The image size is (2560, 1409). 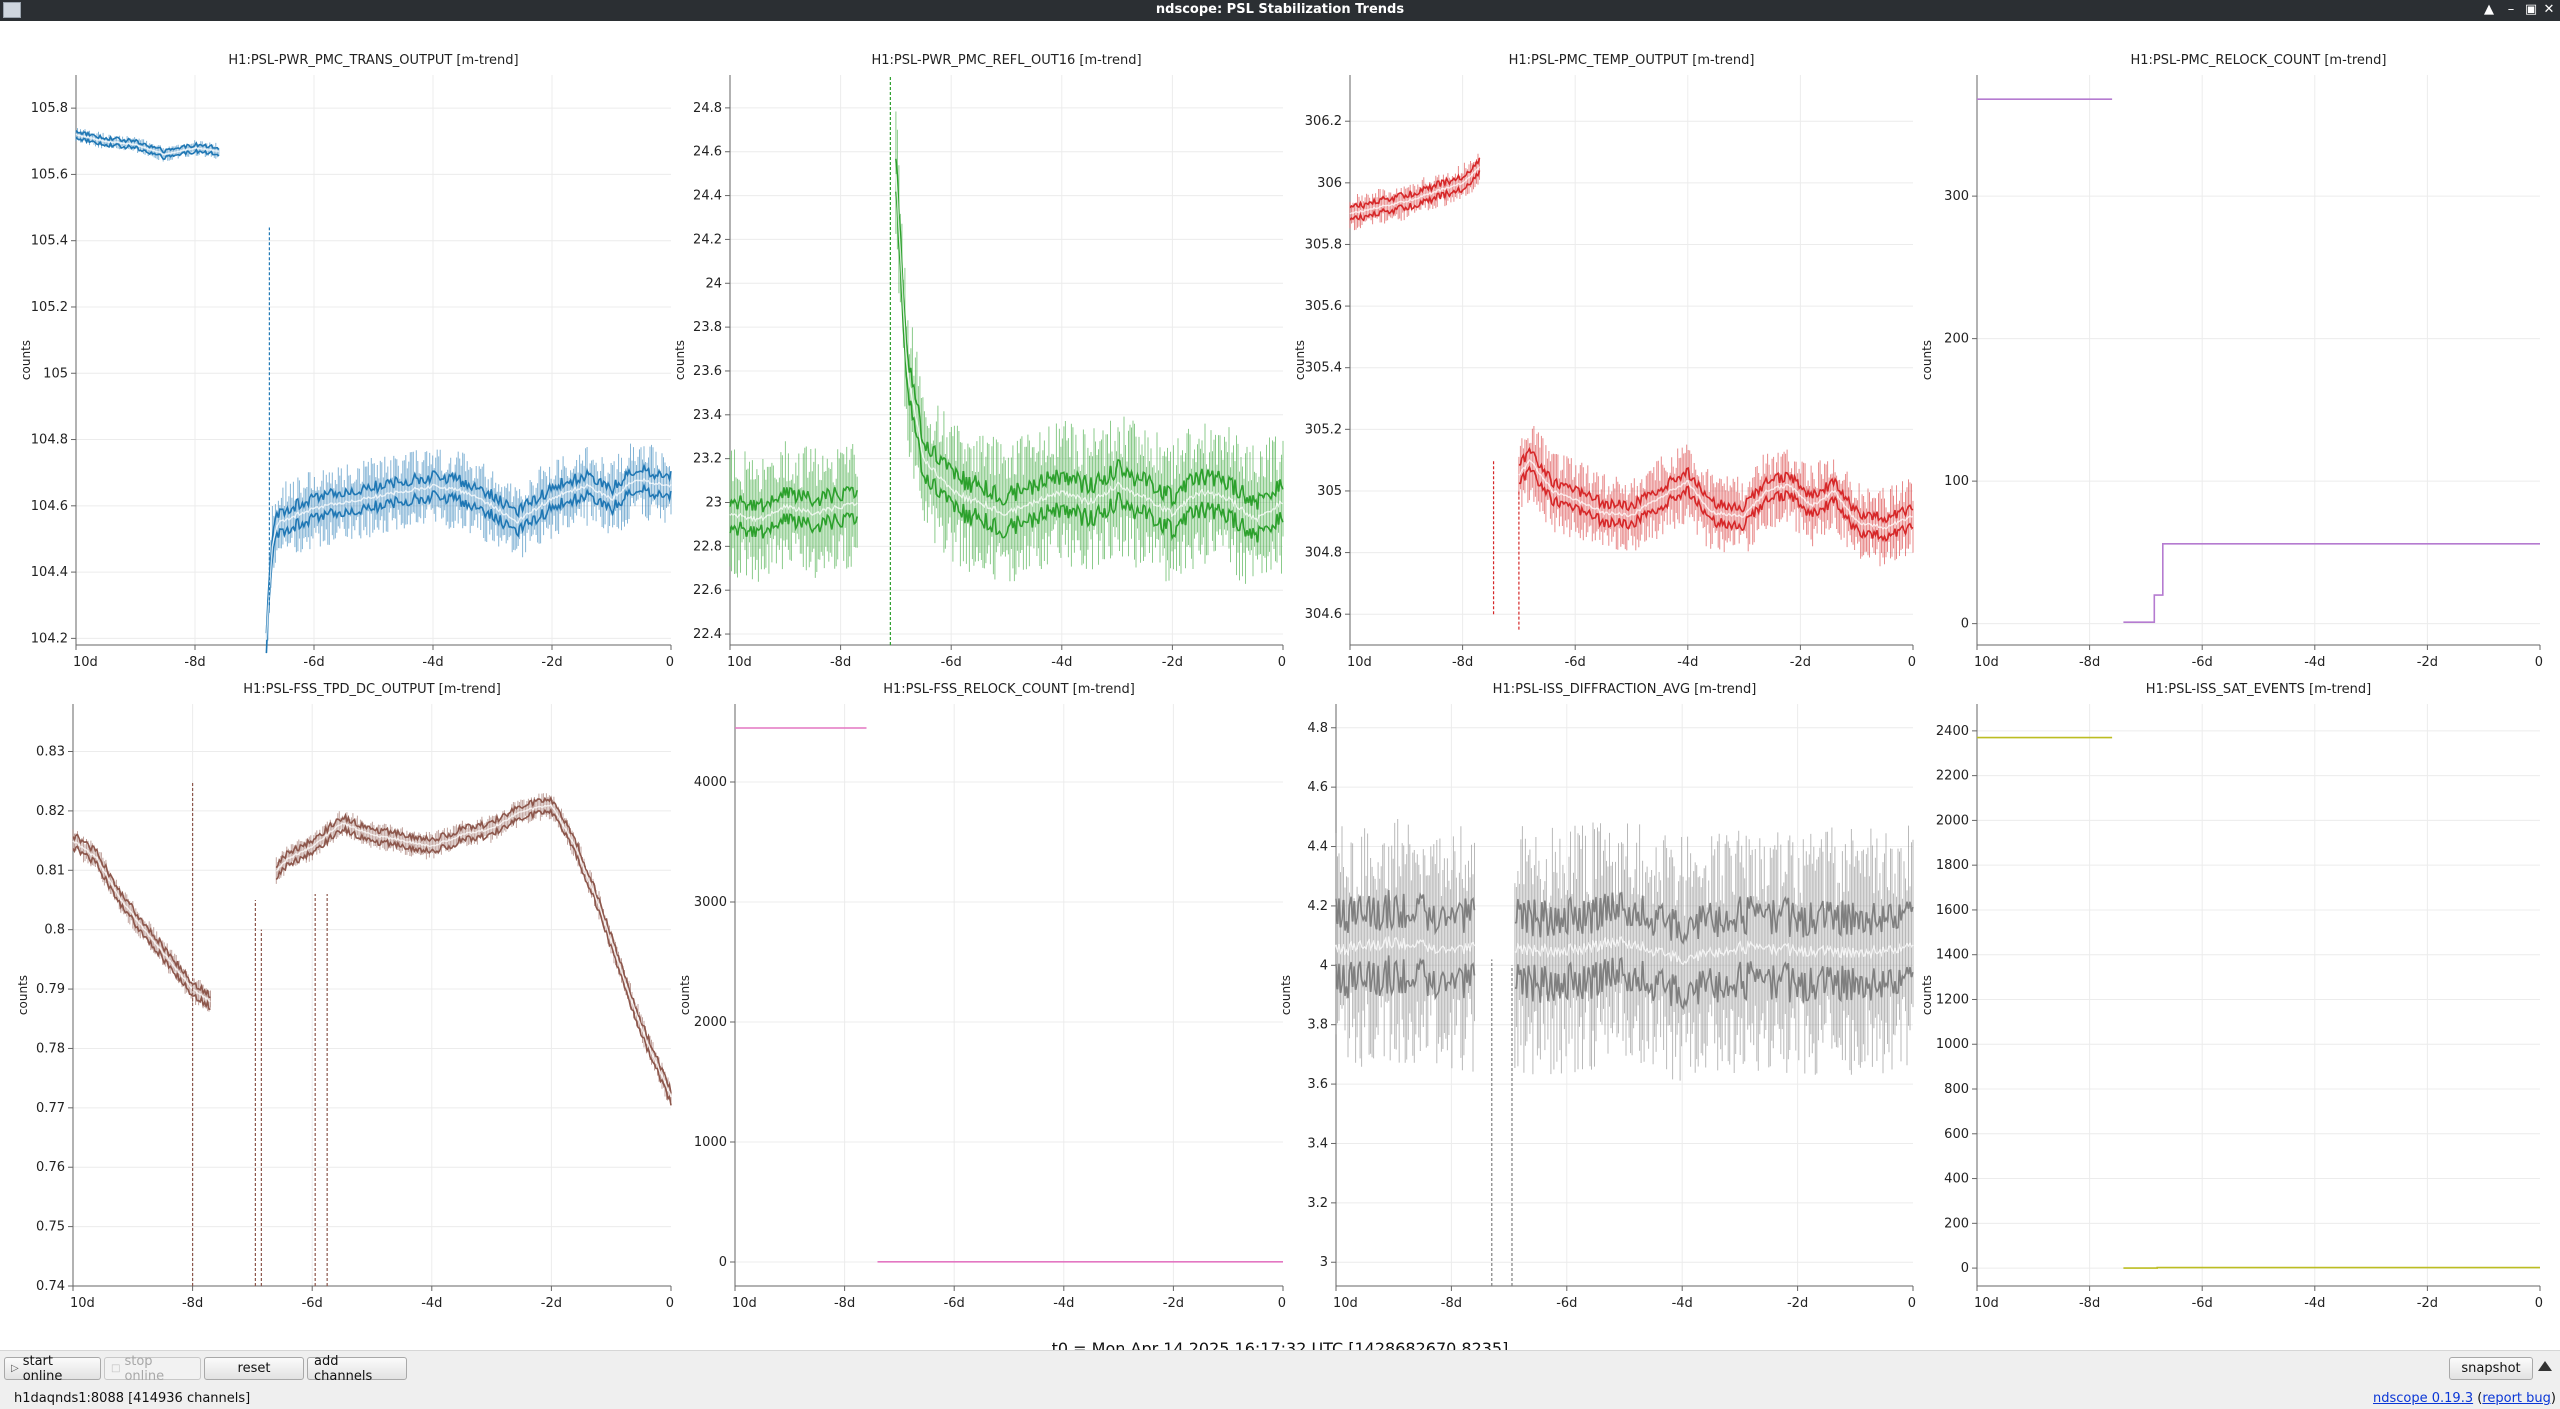 I want to click on y-tick-label: 306, so click(x=1329, y=183).